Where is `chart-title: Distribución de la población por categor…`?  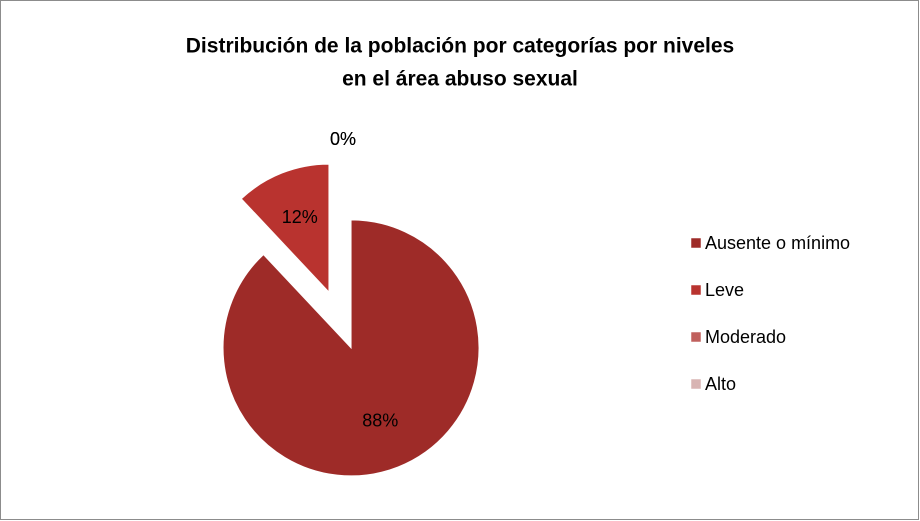 chart-title: Distribución de la población por categor… is located at coordinates (460, 46).